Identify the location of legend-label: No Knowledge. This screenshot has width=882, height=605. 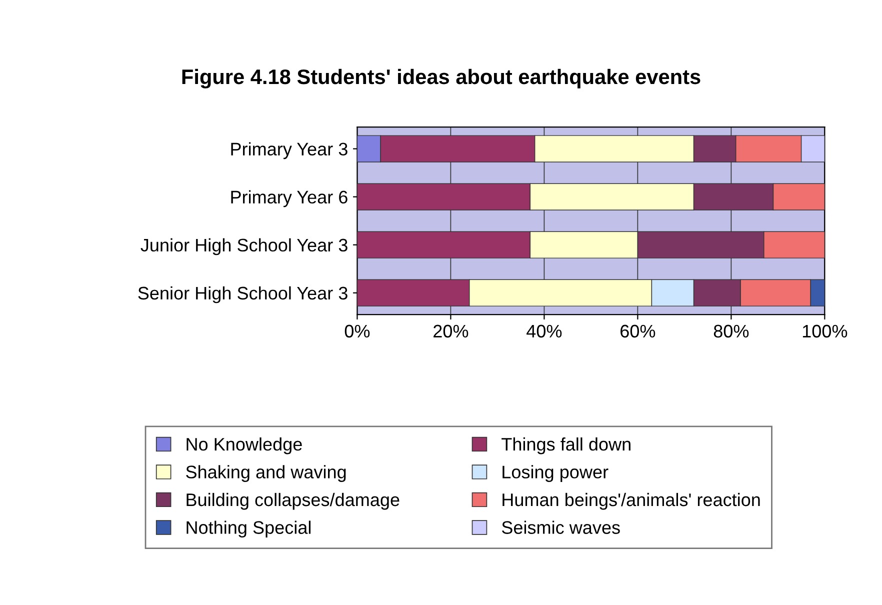
(244, 445).